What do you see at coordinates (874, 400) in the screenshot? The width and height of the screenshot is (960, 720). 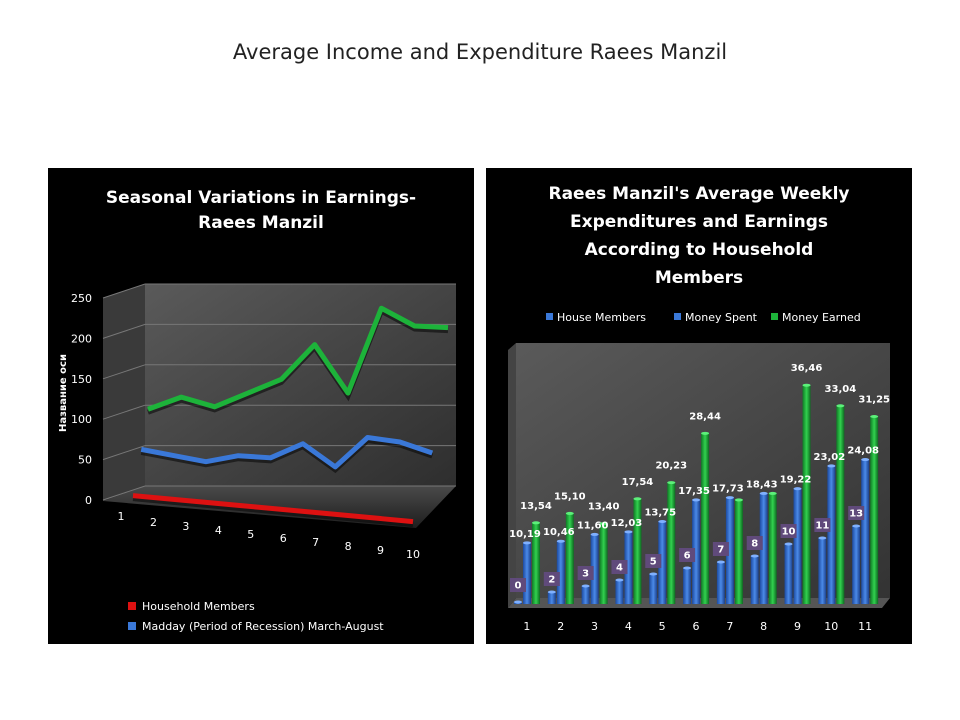 I see `data-label: 31,25` at bounding box center [874, 400].